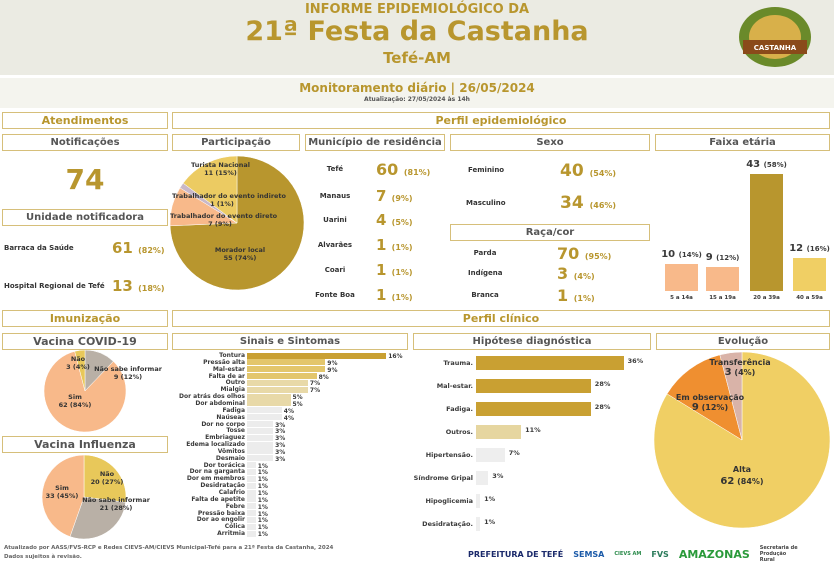 The width and height of the screenshot is (834, 575). I want to click on symptom-label: Dor em membros, so click(215, 479).